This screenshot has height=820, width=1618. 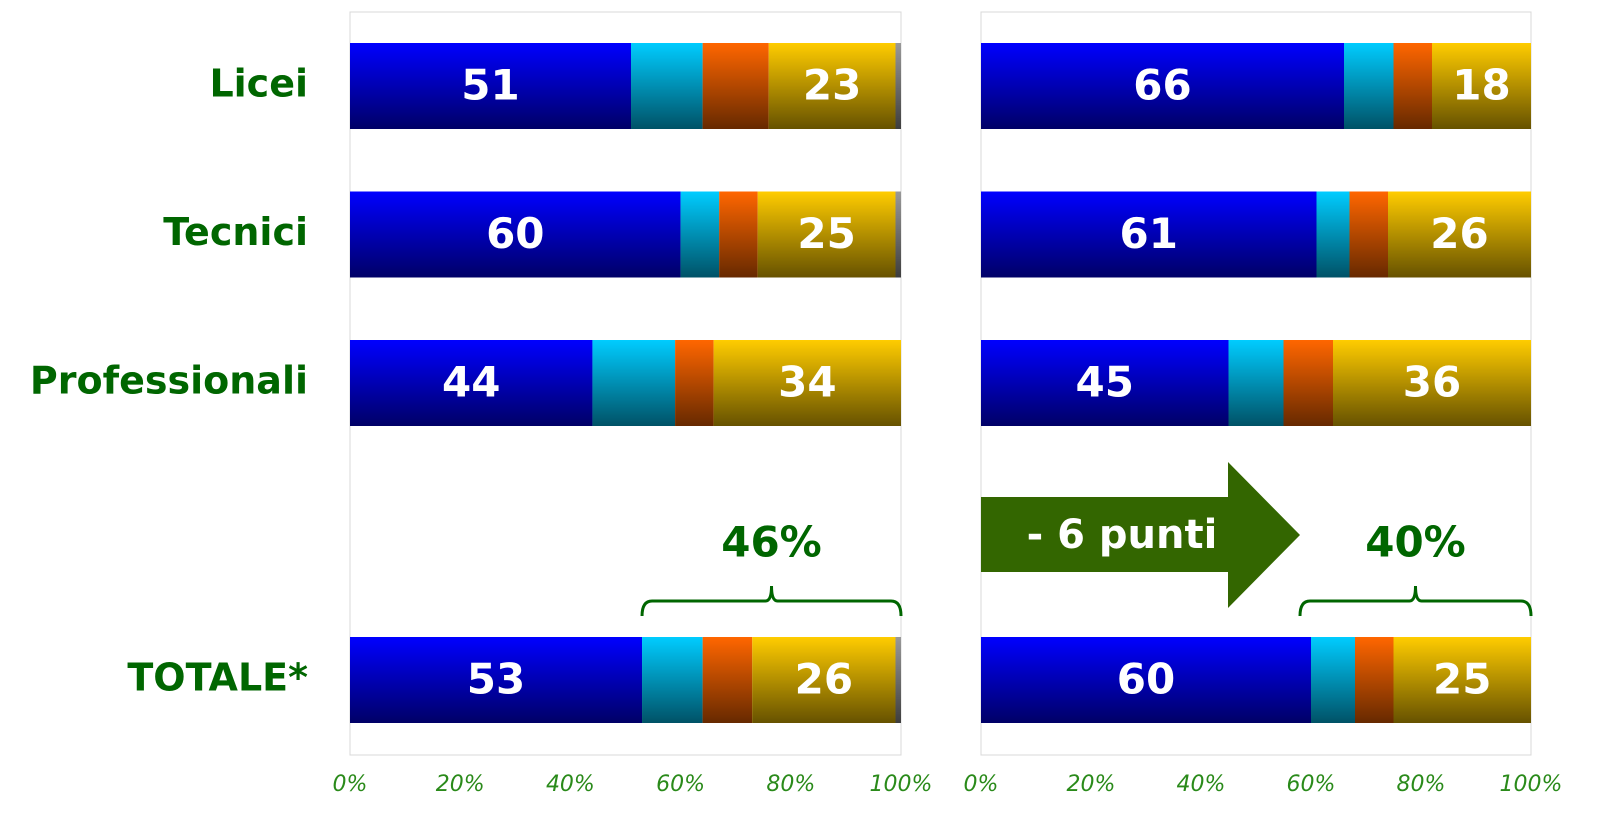 I want to click on arrow-label: - 6 punti, so click(x=1122, y=535).